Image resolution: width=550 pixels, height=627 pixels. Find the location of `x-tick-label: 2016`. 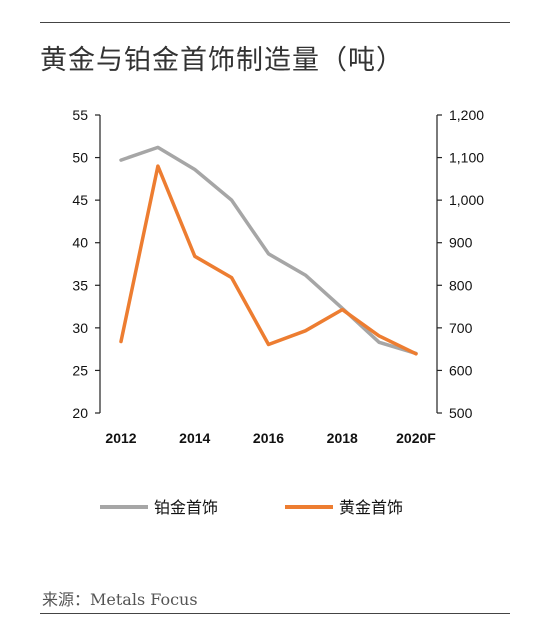

x-tick-label: 2016 is located at coordinates (268, 438).